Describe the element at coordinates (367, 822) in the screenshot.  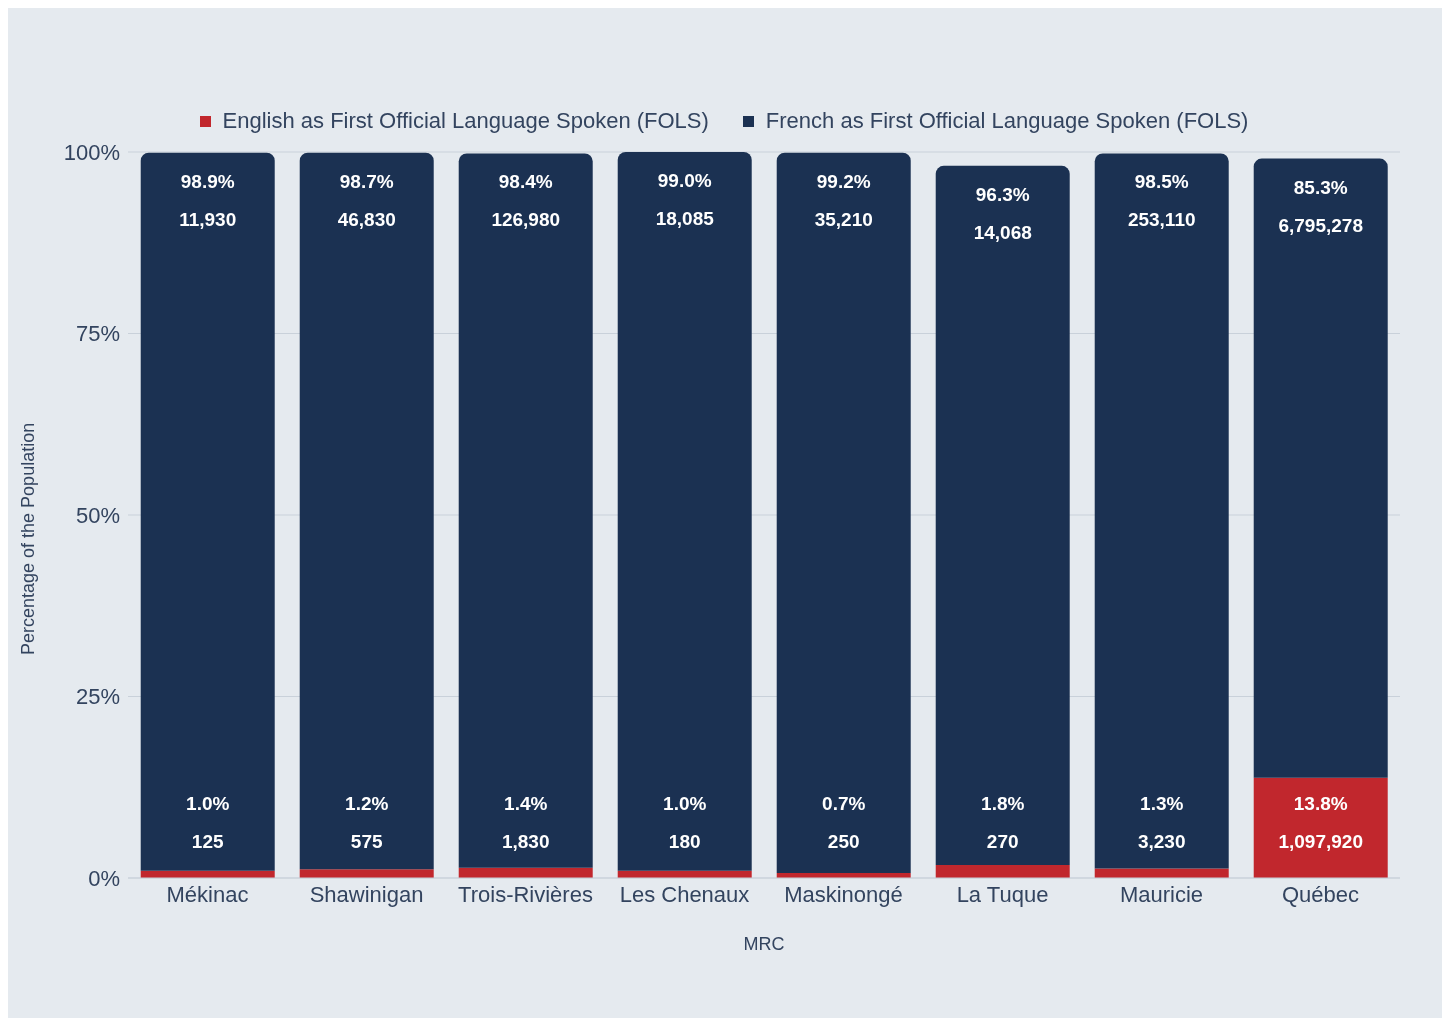
I see `data-label: 1.2% 575` at that location.